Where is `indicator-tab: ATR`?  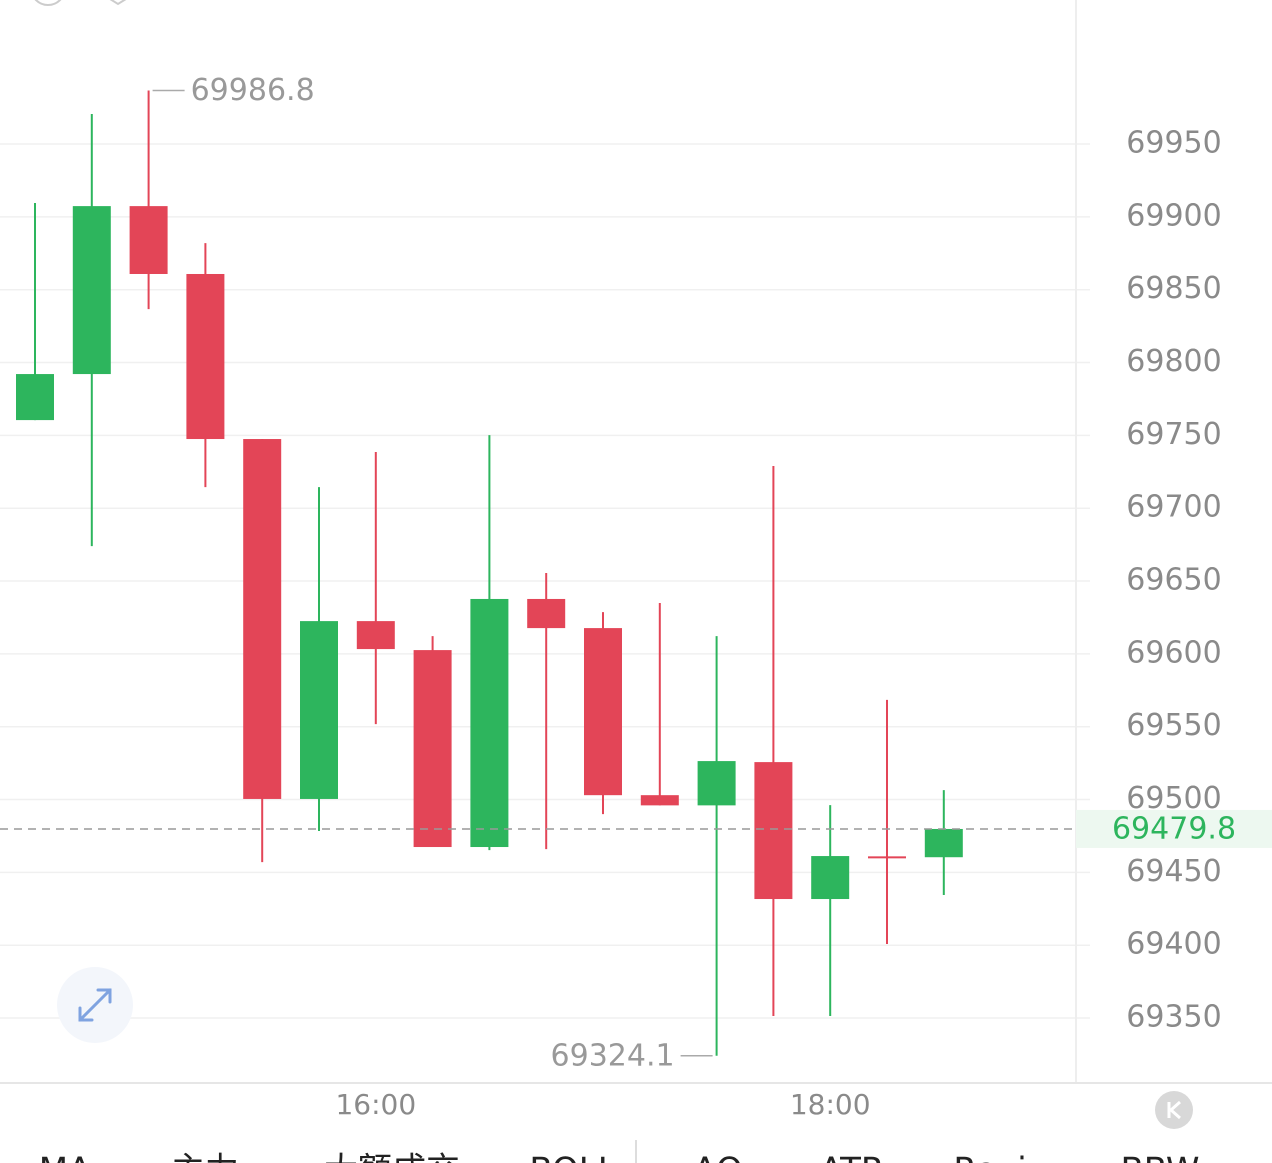 indicator-tab: ATR is located at coordinates (851, 1157).